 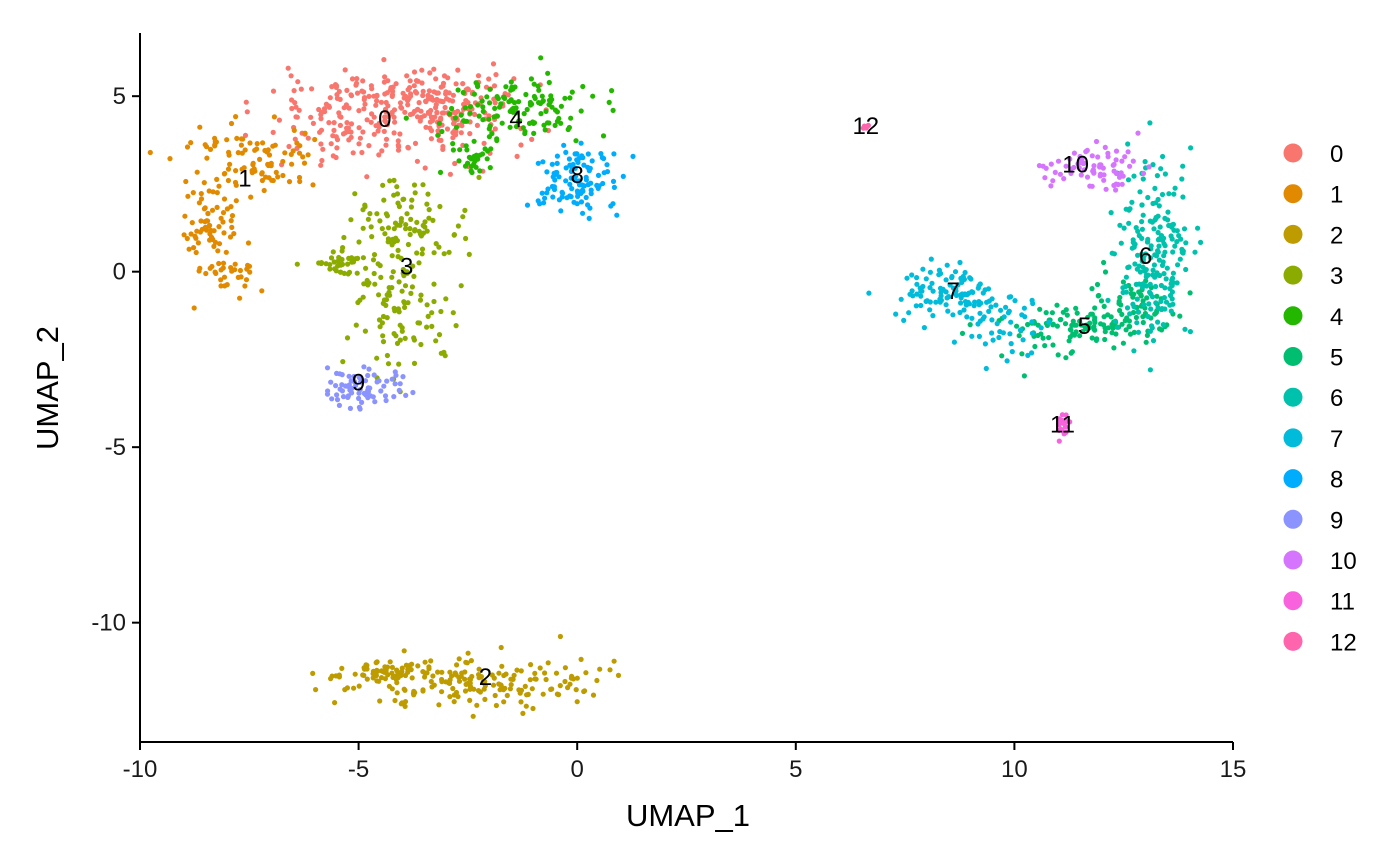 I want to click on legend-label: 8, so click(x=1336, y=480).